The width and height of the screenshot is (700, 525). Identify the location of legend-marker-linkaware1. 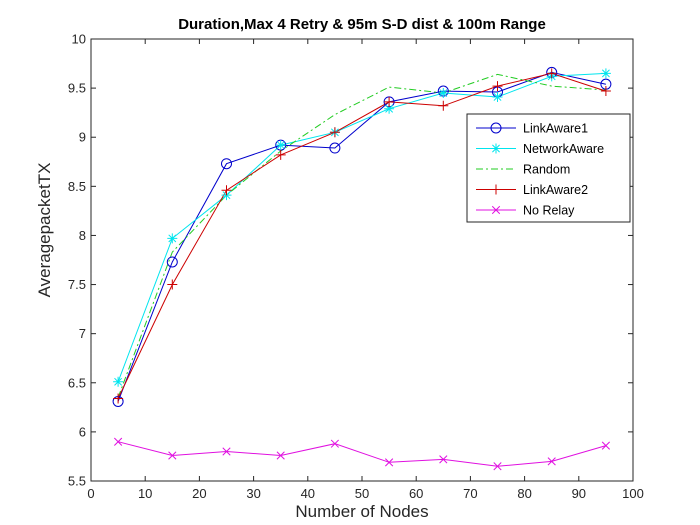
(496, 128).